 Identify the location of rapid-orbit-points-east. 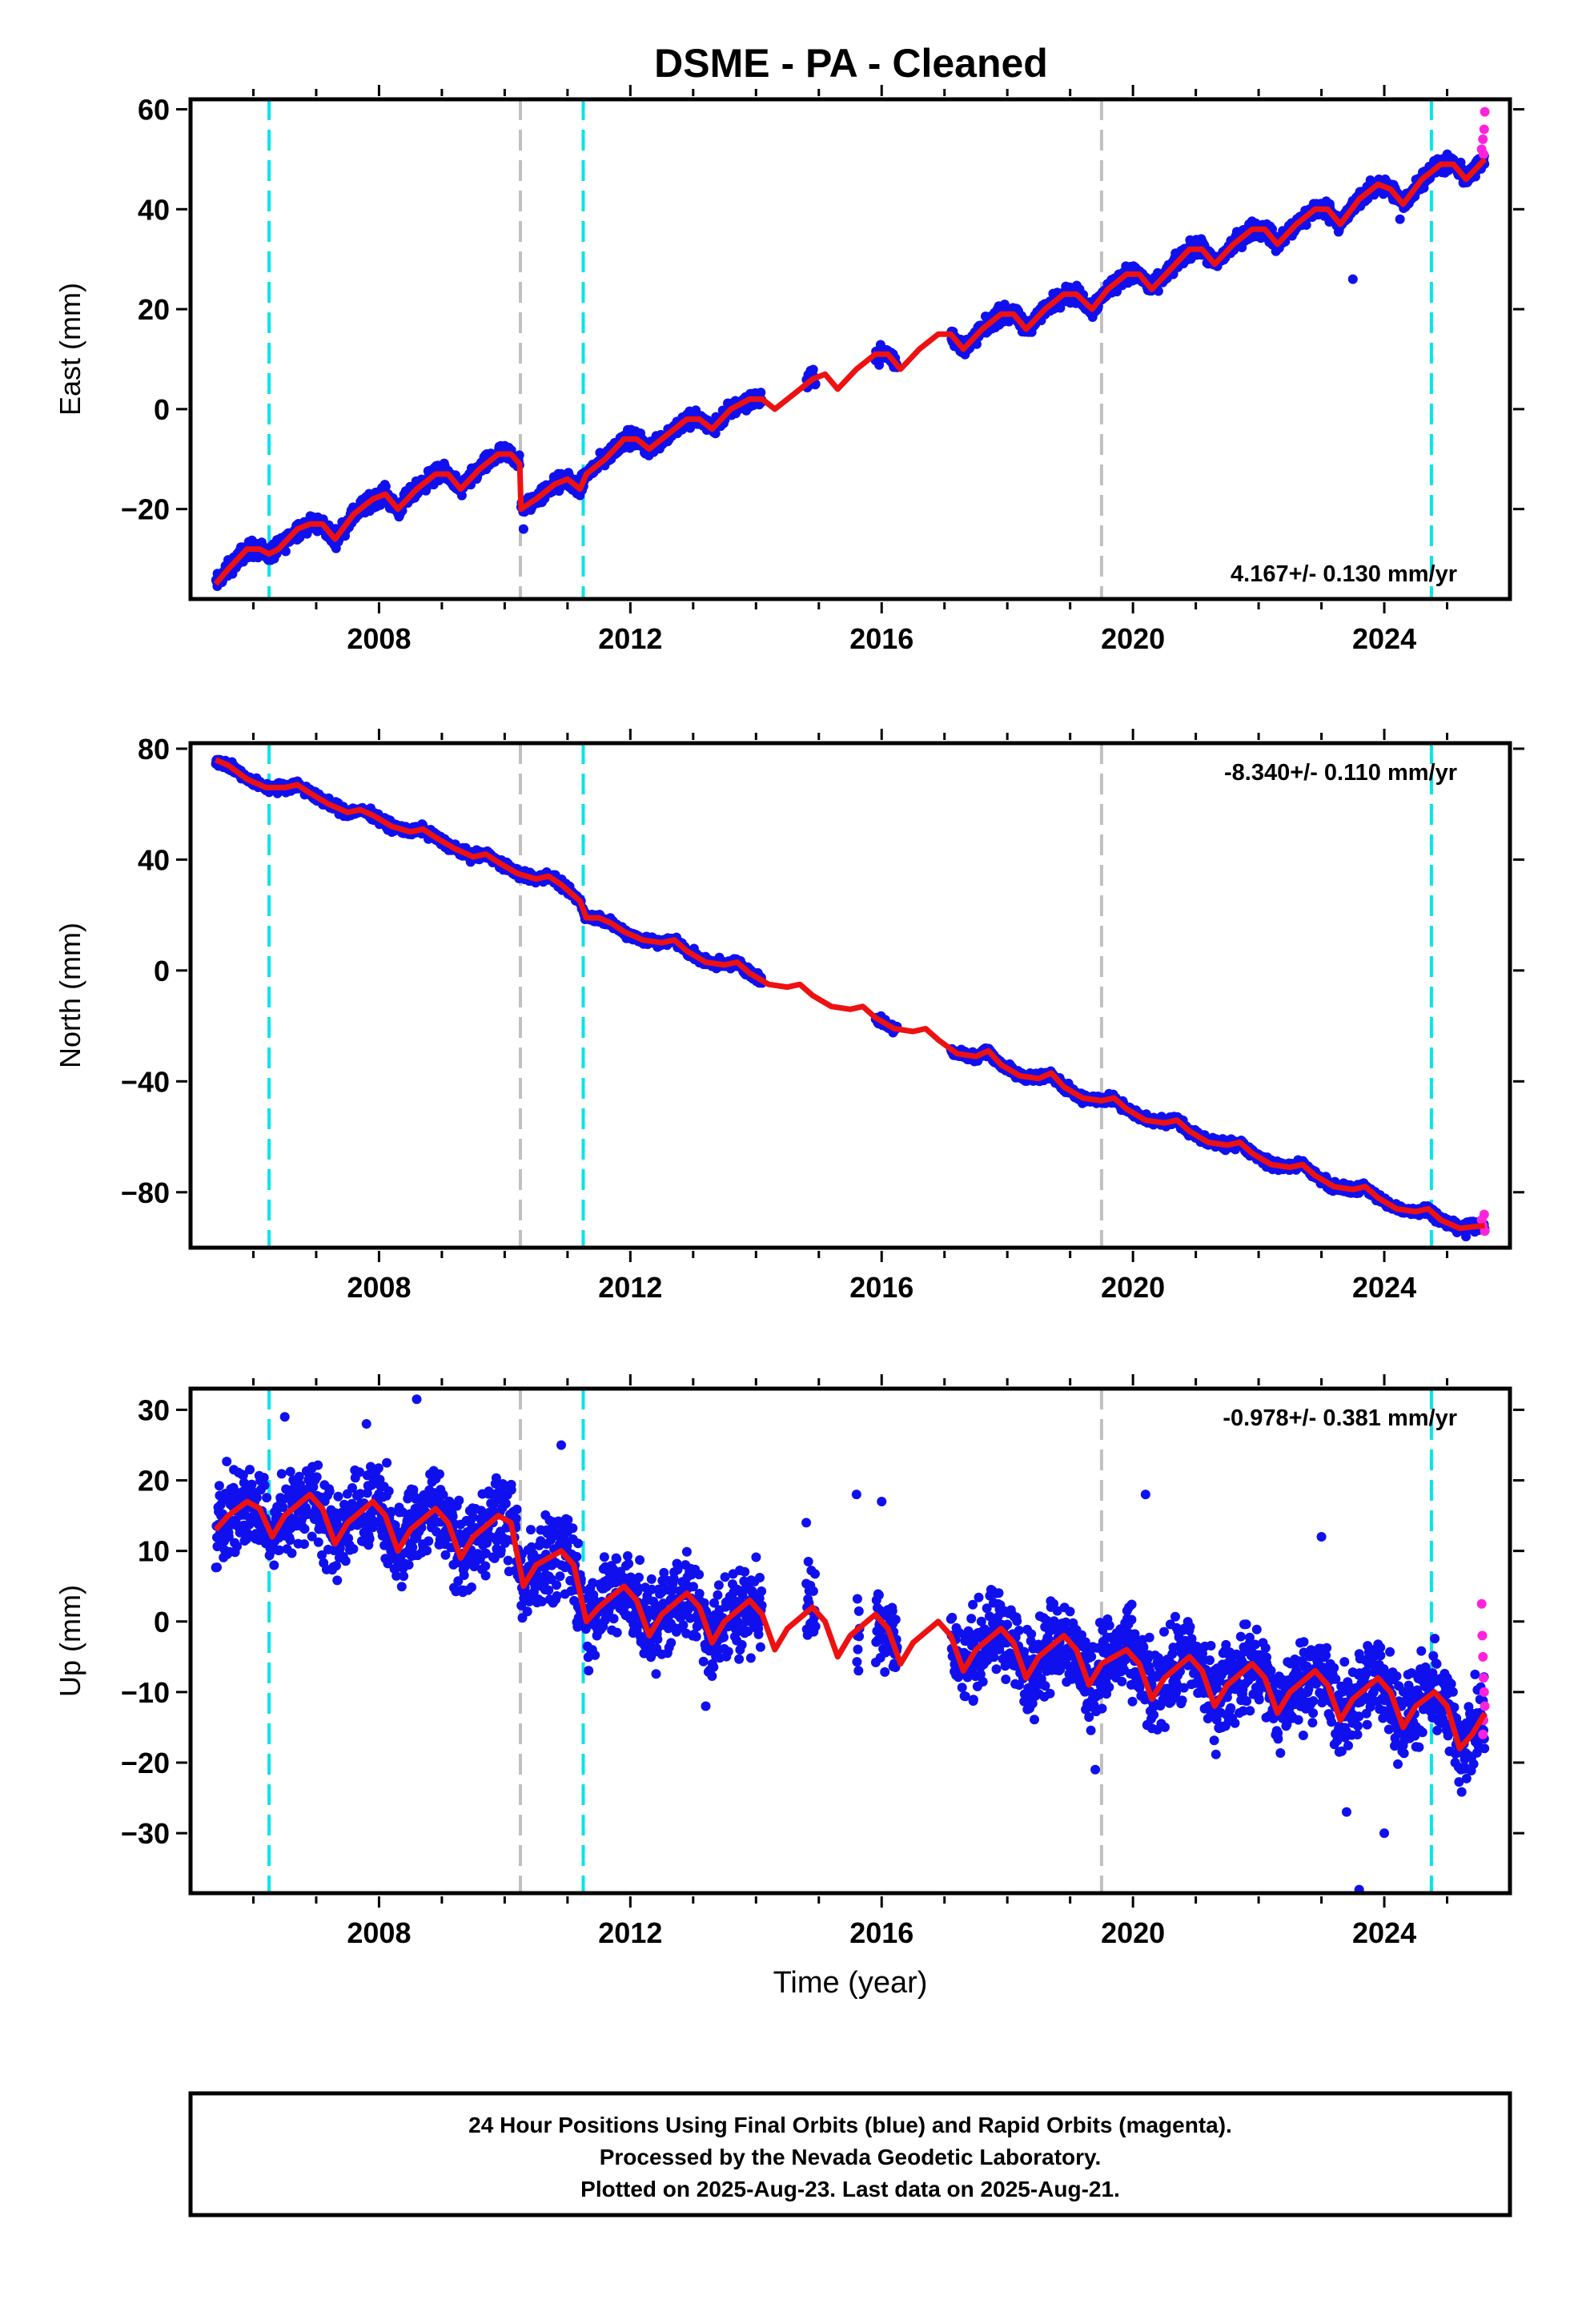
(1483, 133).